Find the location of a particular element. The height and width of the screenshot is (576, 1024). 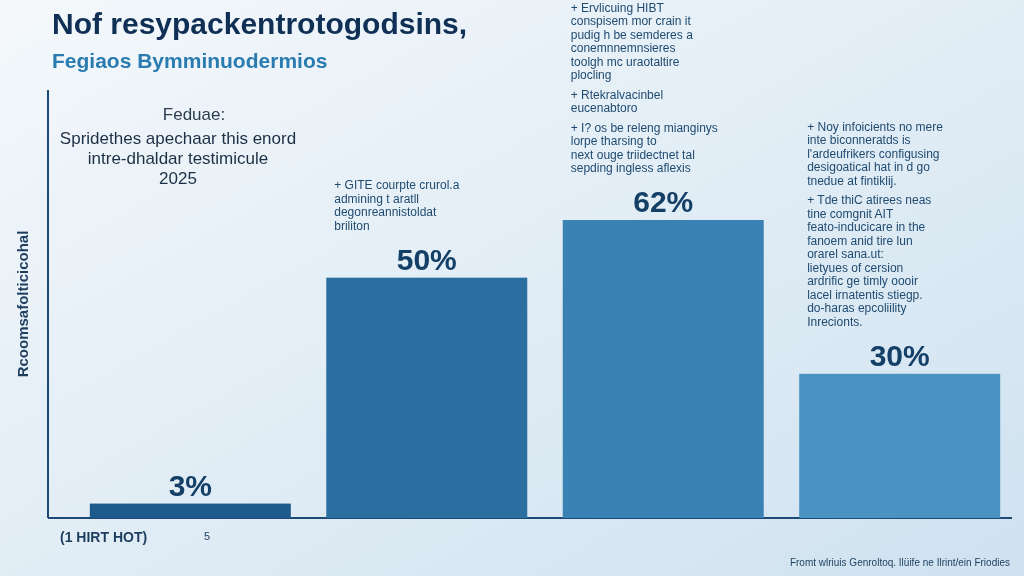

text: + Rtekralvacinbel eucenabtoro is located at coordinates (617, 101).